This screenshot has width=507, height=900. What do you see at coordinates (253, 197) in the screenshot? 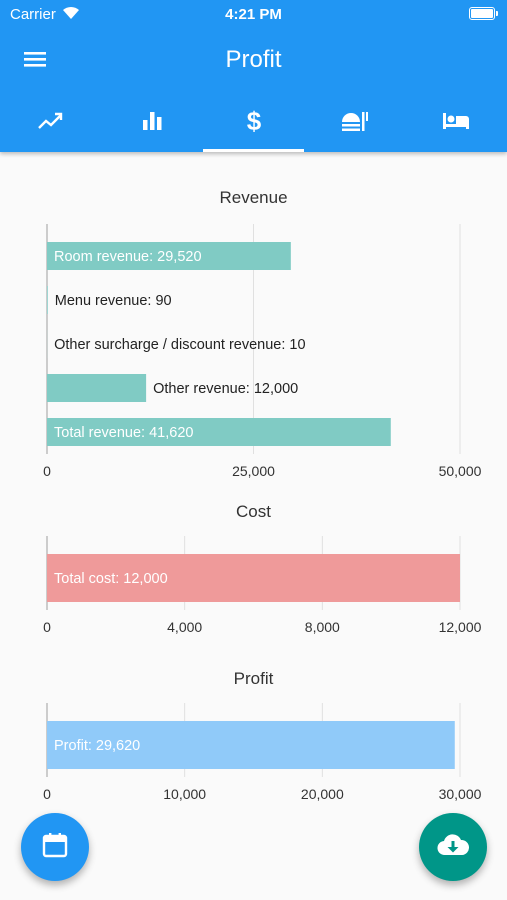
I see `revenue-chart-title: Revenue` at bounding box center [253, 197].